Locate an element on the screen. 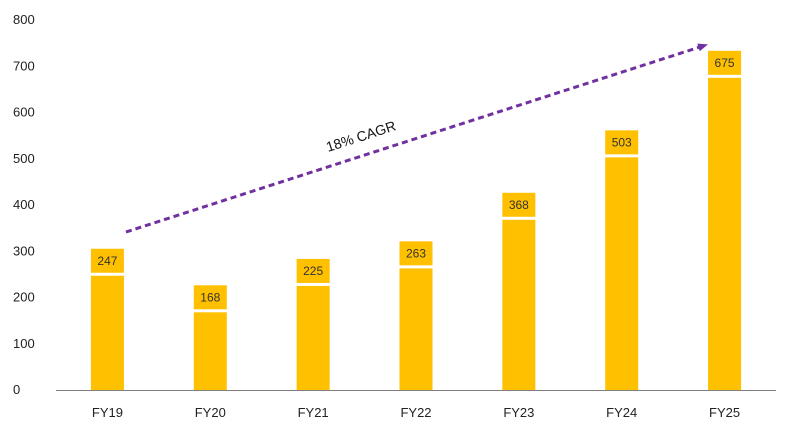 This screenshot has width=786, height=423. x-tick-label: FY19 is located at coordinates (107, 412).